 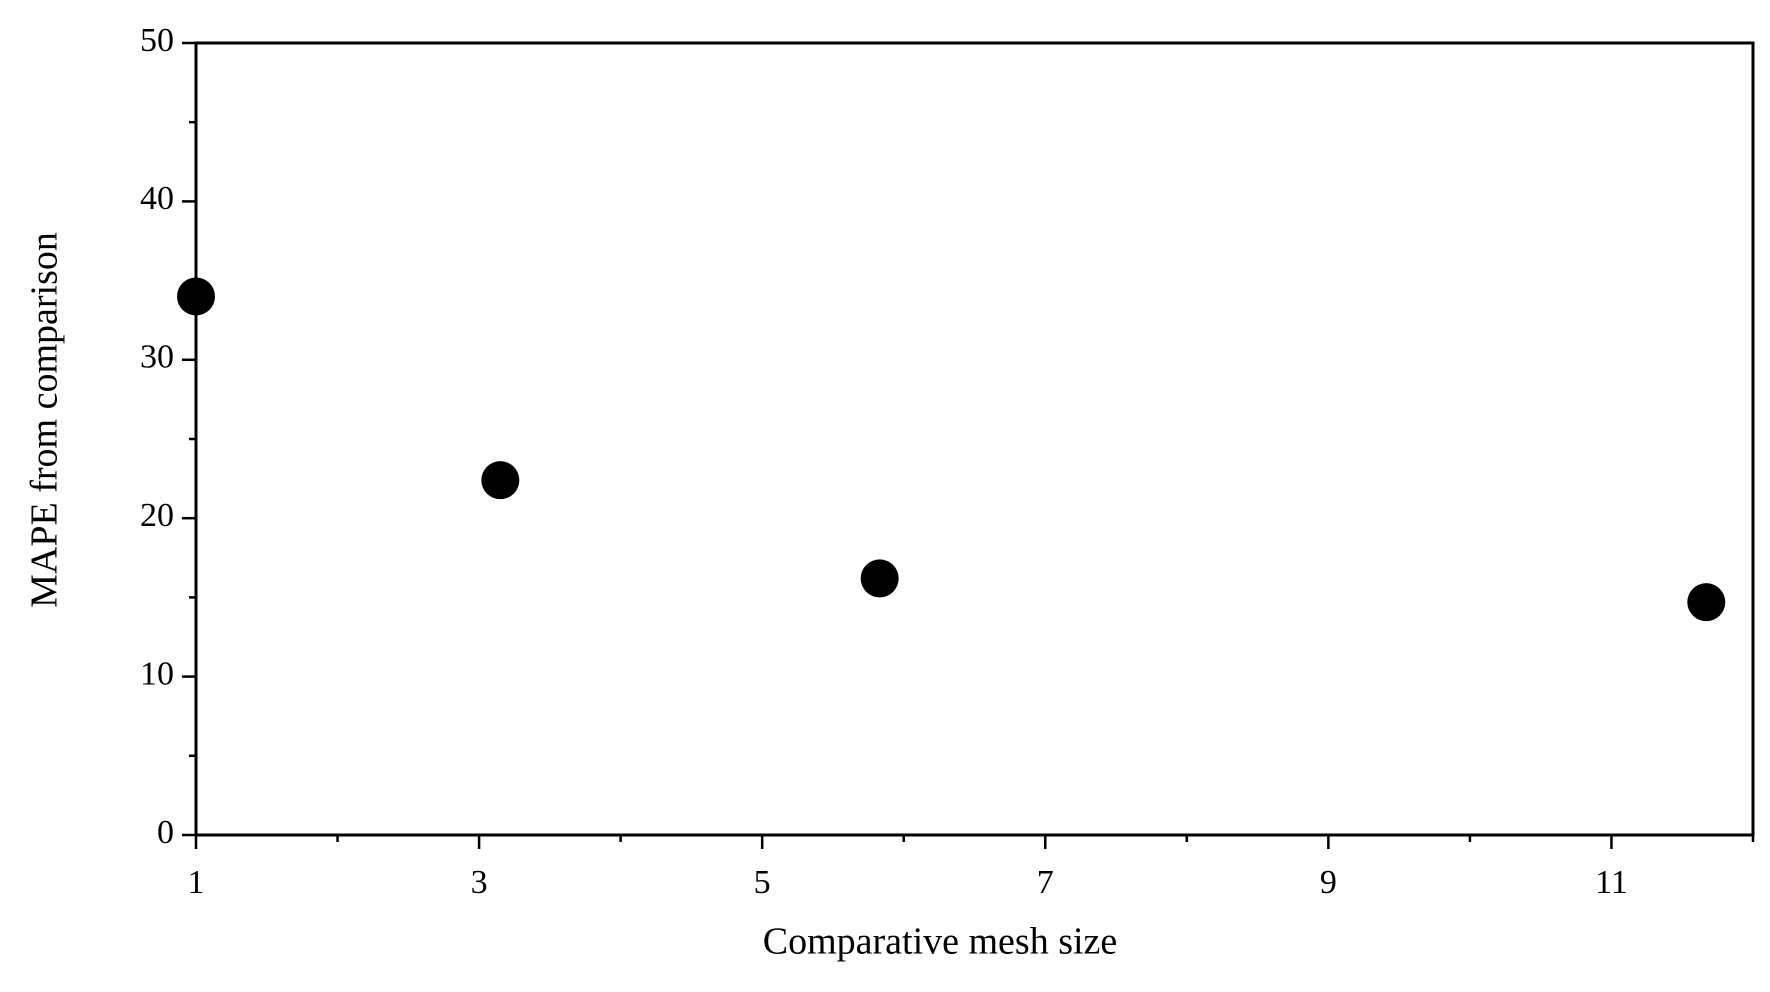 I want to click on y-tick-label: 10, so click(x=157, y=673).